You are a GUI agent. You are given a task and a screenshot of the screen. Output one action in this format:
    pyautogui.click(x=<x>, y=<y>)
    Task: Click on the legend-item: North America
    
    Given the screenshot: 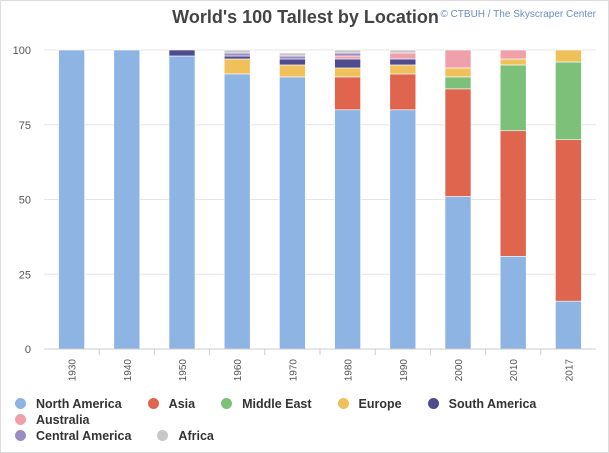 What is the action you would take?
    pyautogui.click(x=68, y=403)
    